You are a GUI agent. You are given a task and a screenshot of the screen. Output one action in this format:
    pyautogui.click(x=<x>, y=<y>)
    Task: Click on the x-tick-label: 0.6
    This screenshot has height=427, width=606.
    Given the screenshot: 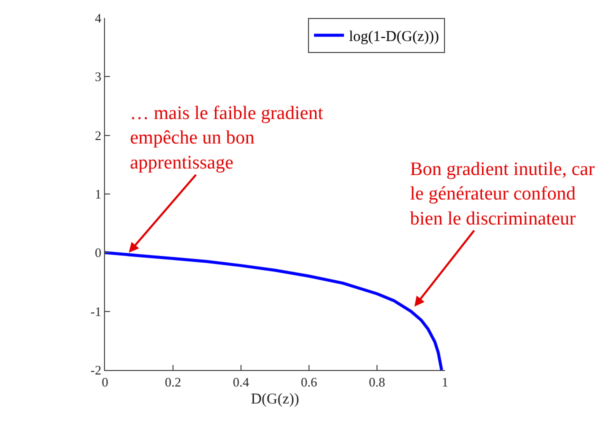 What is the action you would take?
    pyautogui.click(x=309, y=382)
    